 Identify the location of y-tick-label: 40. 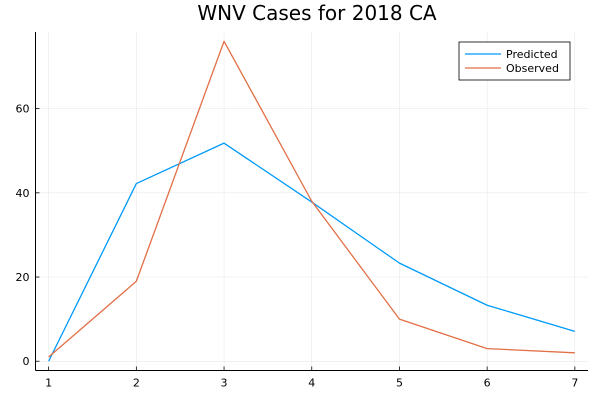
(23, 193).